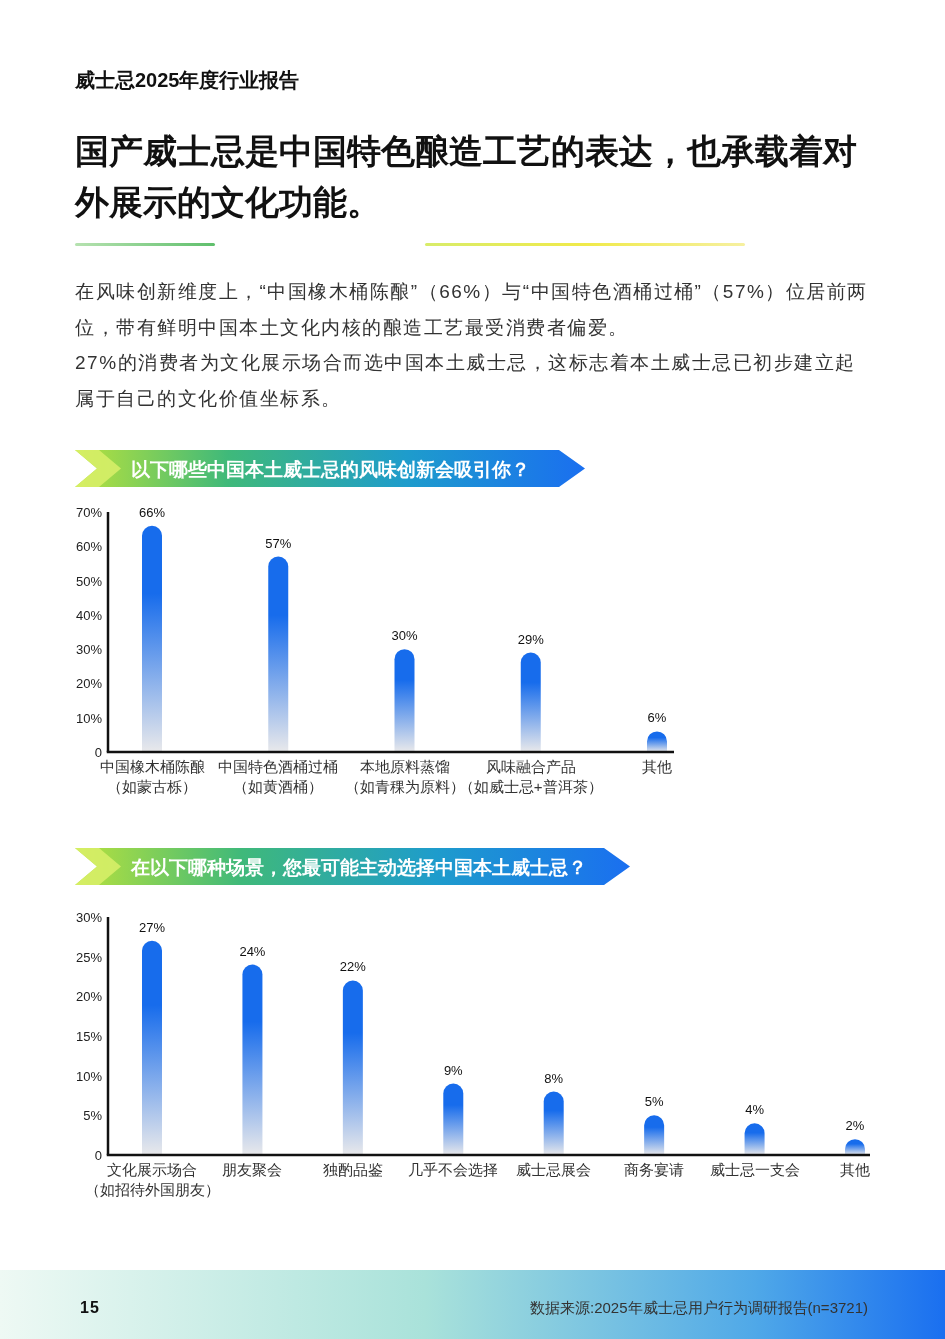 The height and width of the screenshot is (1339, 945). What do you see at coordinates (152, 512) in the screenshot?
I see `data-label: 66%` at bounding box center [152, 512].